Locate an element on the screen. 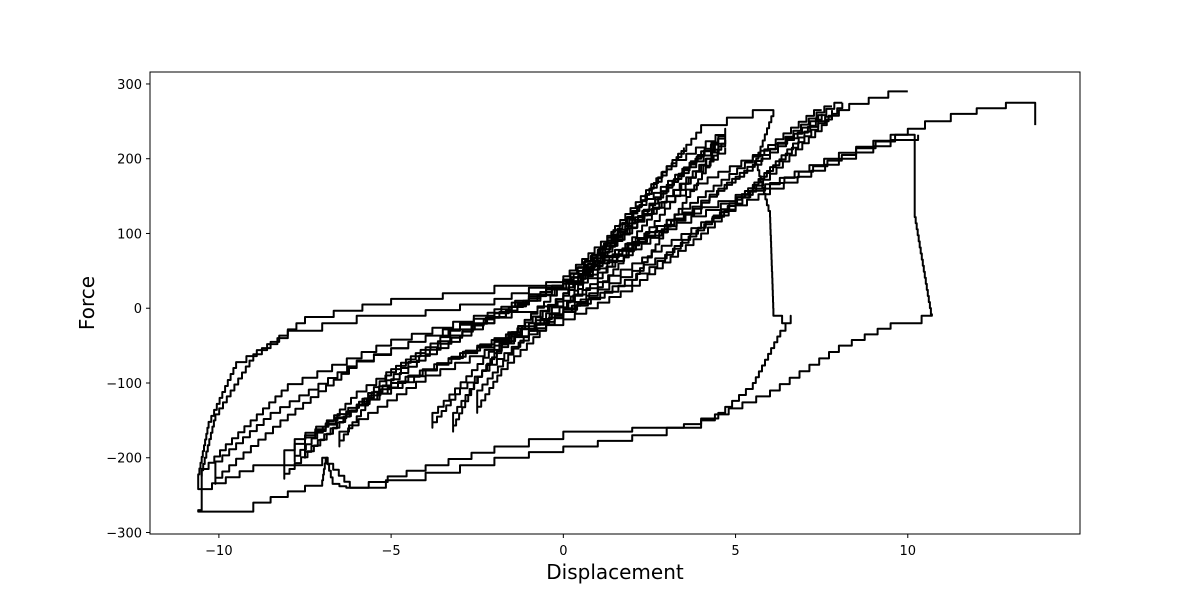 The image size is (1200, 600). x-ticks: −10 −5 0 5 10 is located at coordinates (560, 546).